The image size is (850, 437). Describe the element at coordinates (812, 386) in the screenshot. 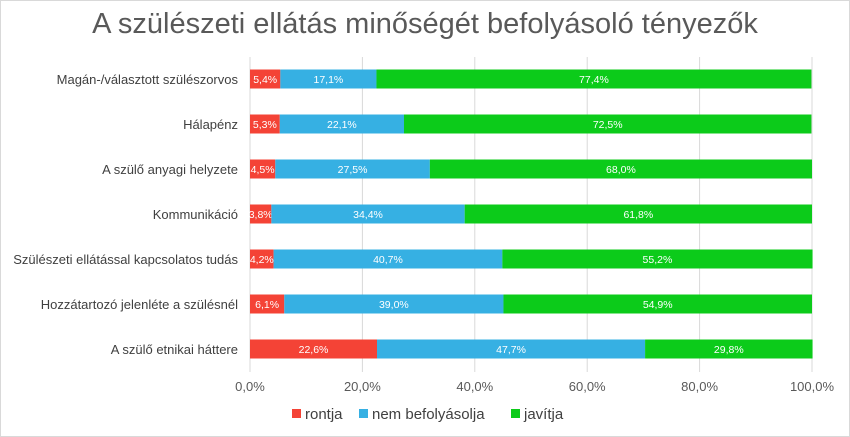

I see `x-tick-label: 100,0%` at that location.